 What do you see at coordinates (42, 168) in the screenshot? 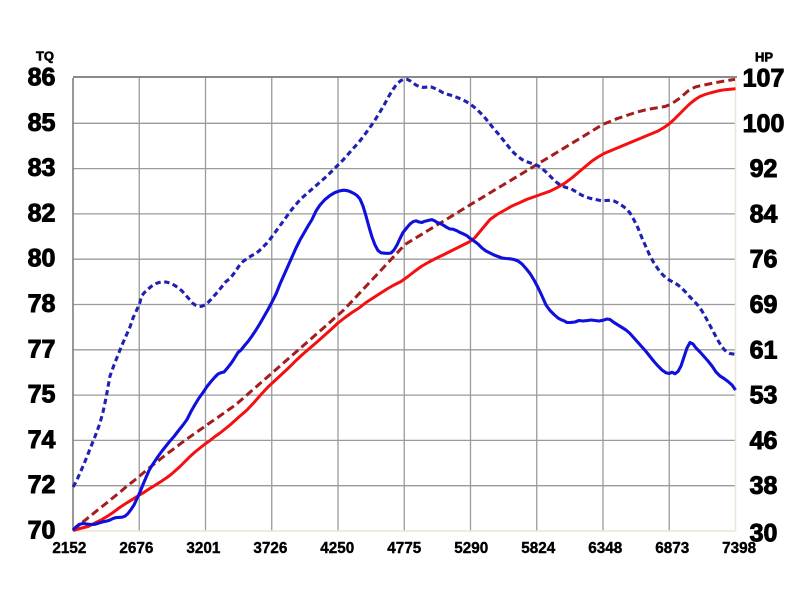
I see `svg-text: 83` at bounding box center [42, 168].